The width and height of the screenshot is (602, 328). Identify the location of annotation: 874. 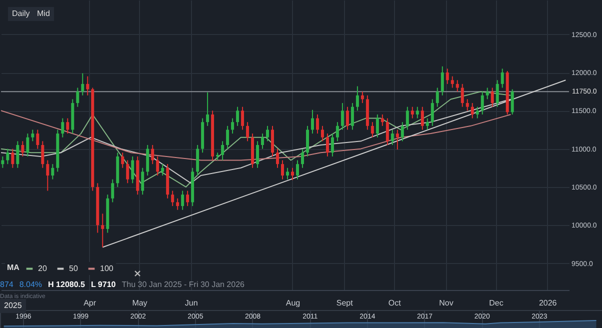
(7, 285).